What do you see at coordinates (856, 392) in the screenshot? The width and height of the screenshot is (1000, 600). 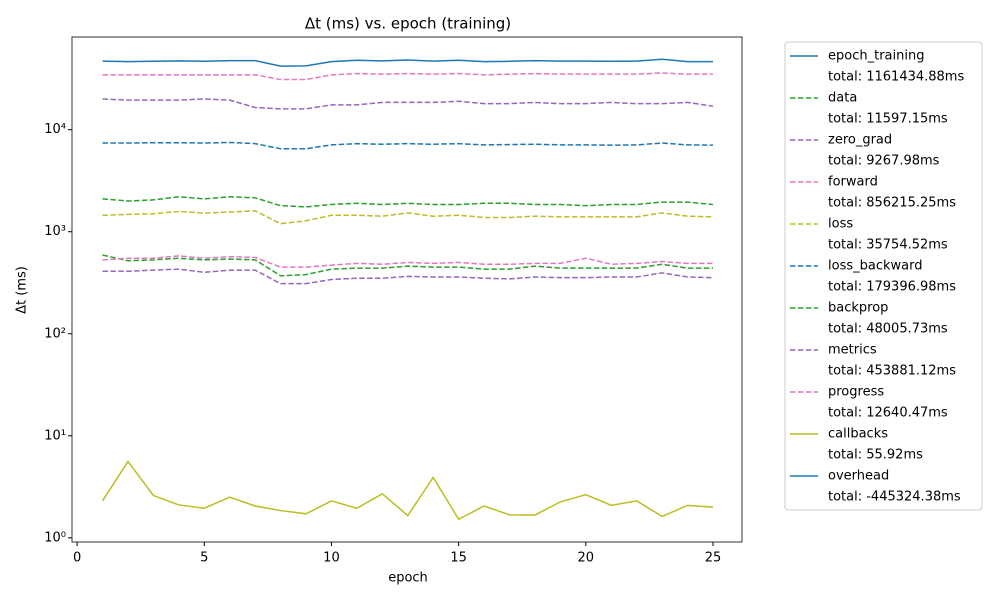 I see `legend-label: progress` at bounding box center [856, 392].